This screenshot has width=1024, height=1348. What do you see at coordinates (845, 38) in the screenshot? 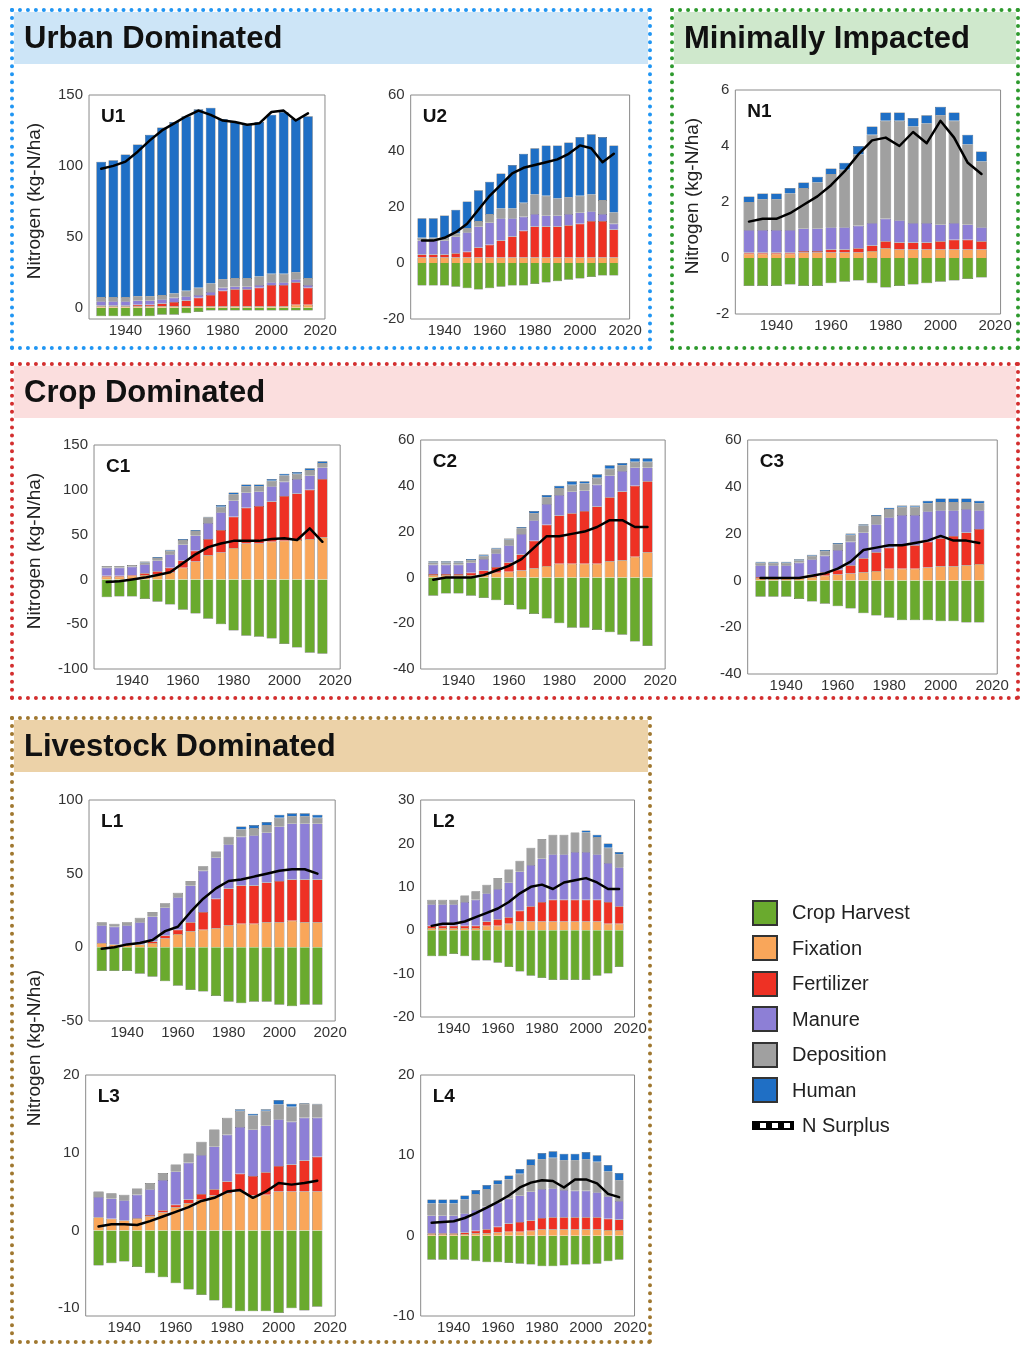
I see `chart-subtitle: Minimally Impacted` at bounding box center [845, 38].